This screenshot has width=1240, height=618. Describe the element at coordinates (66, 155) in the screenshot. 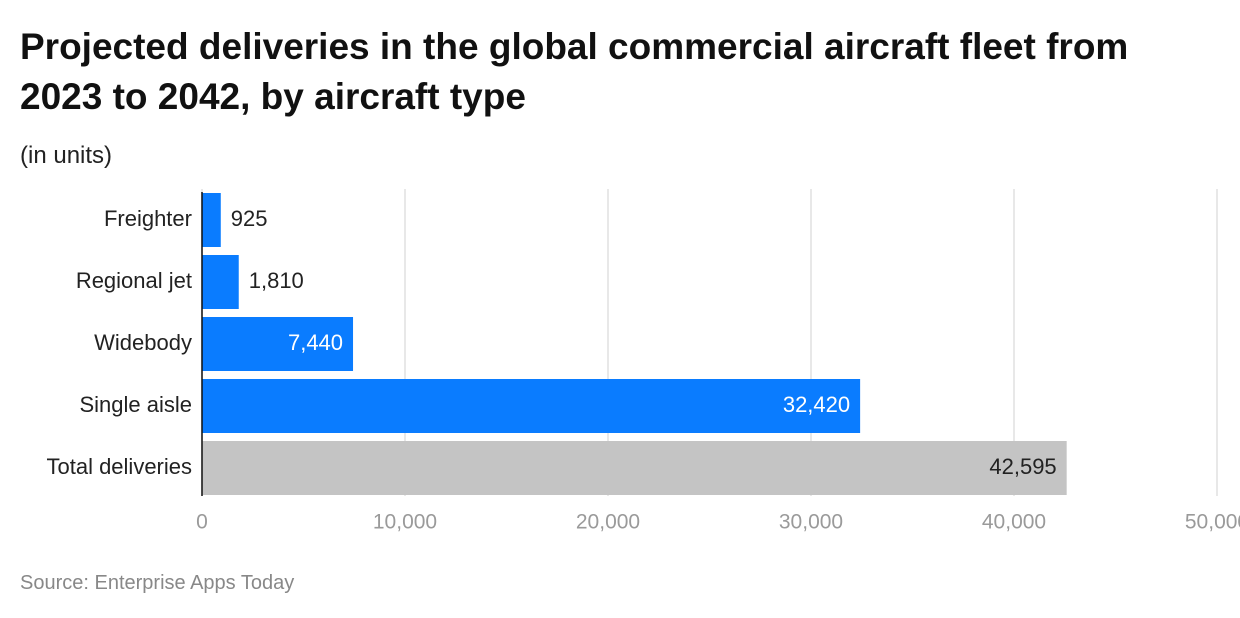

I see `chart-subtitle: (in units)` at that location.